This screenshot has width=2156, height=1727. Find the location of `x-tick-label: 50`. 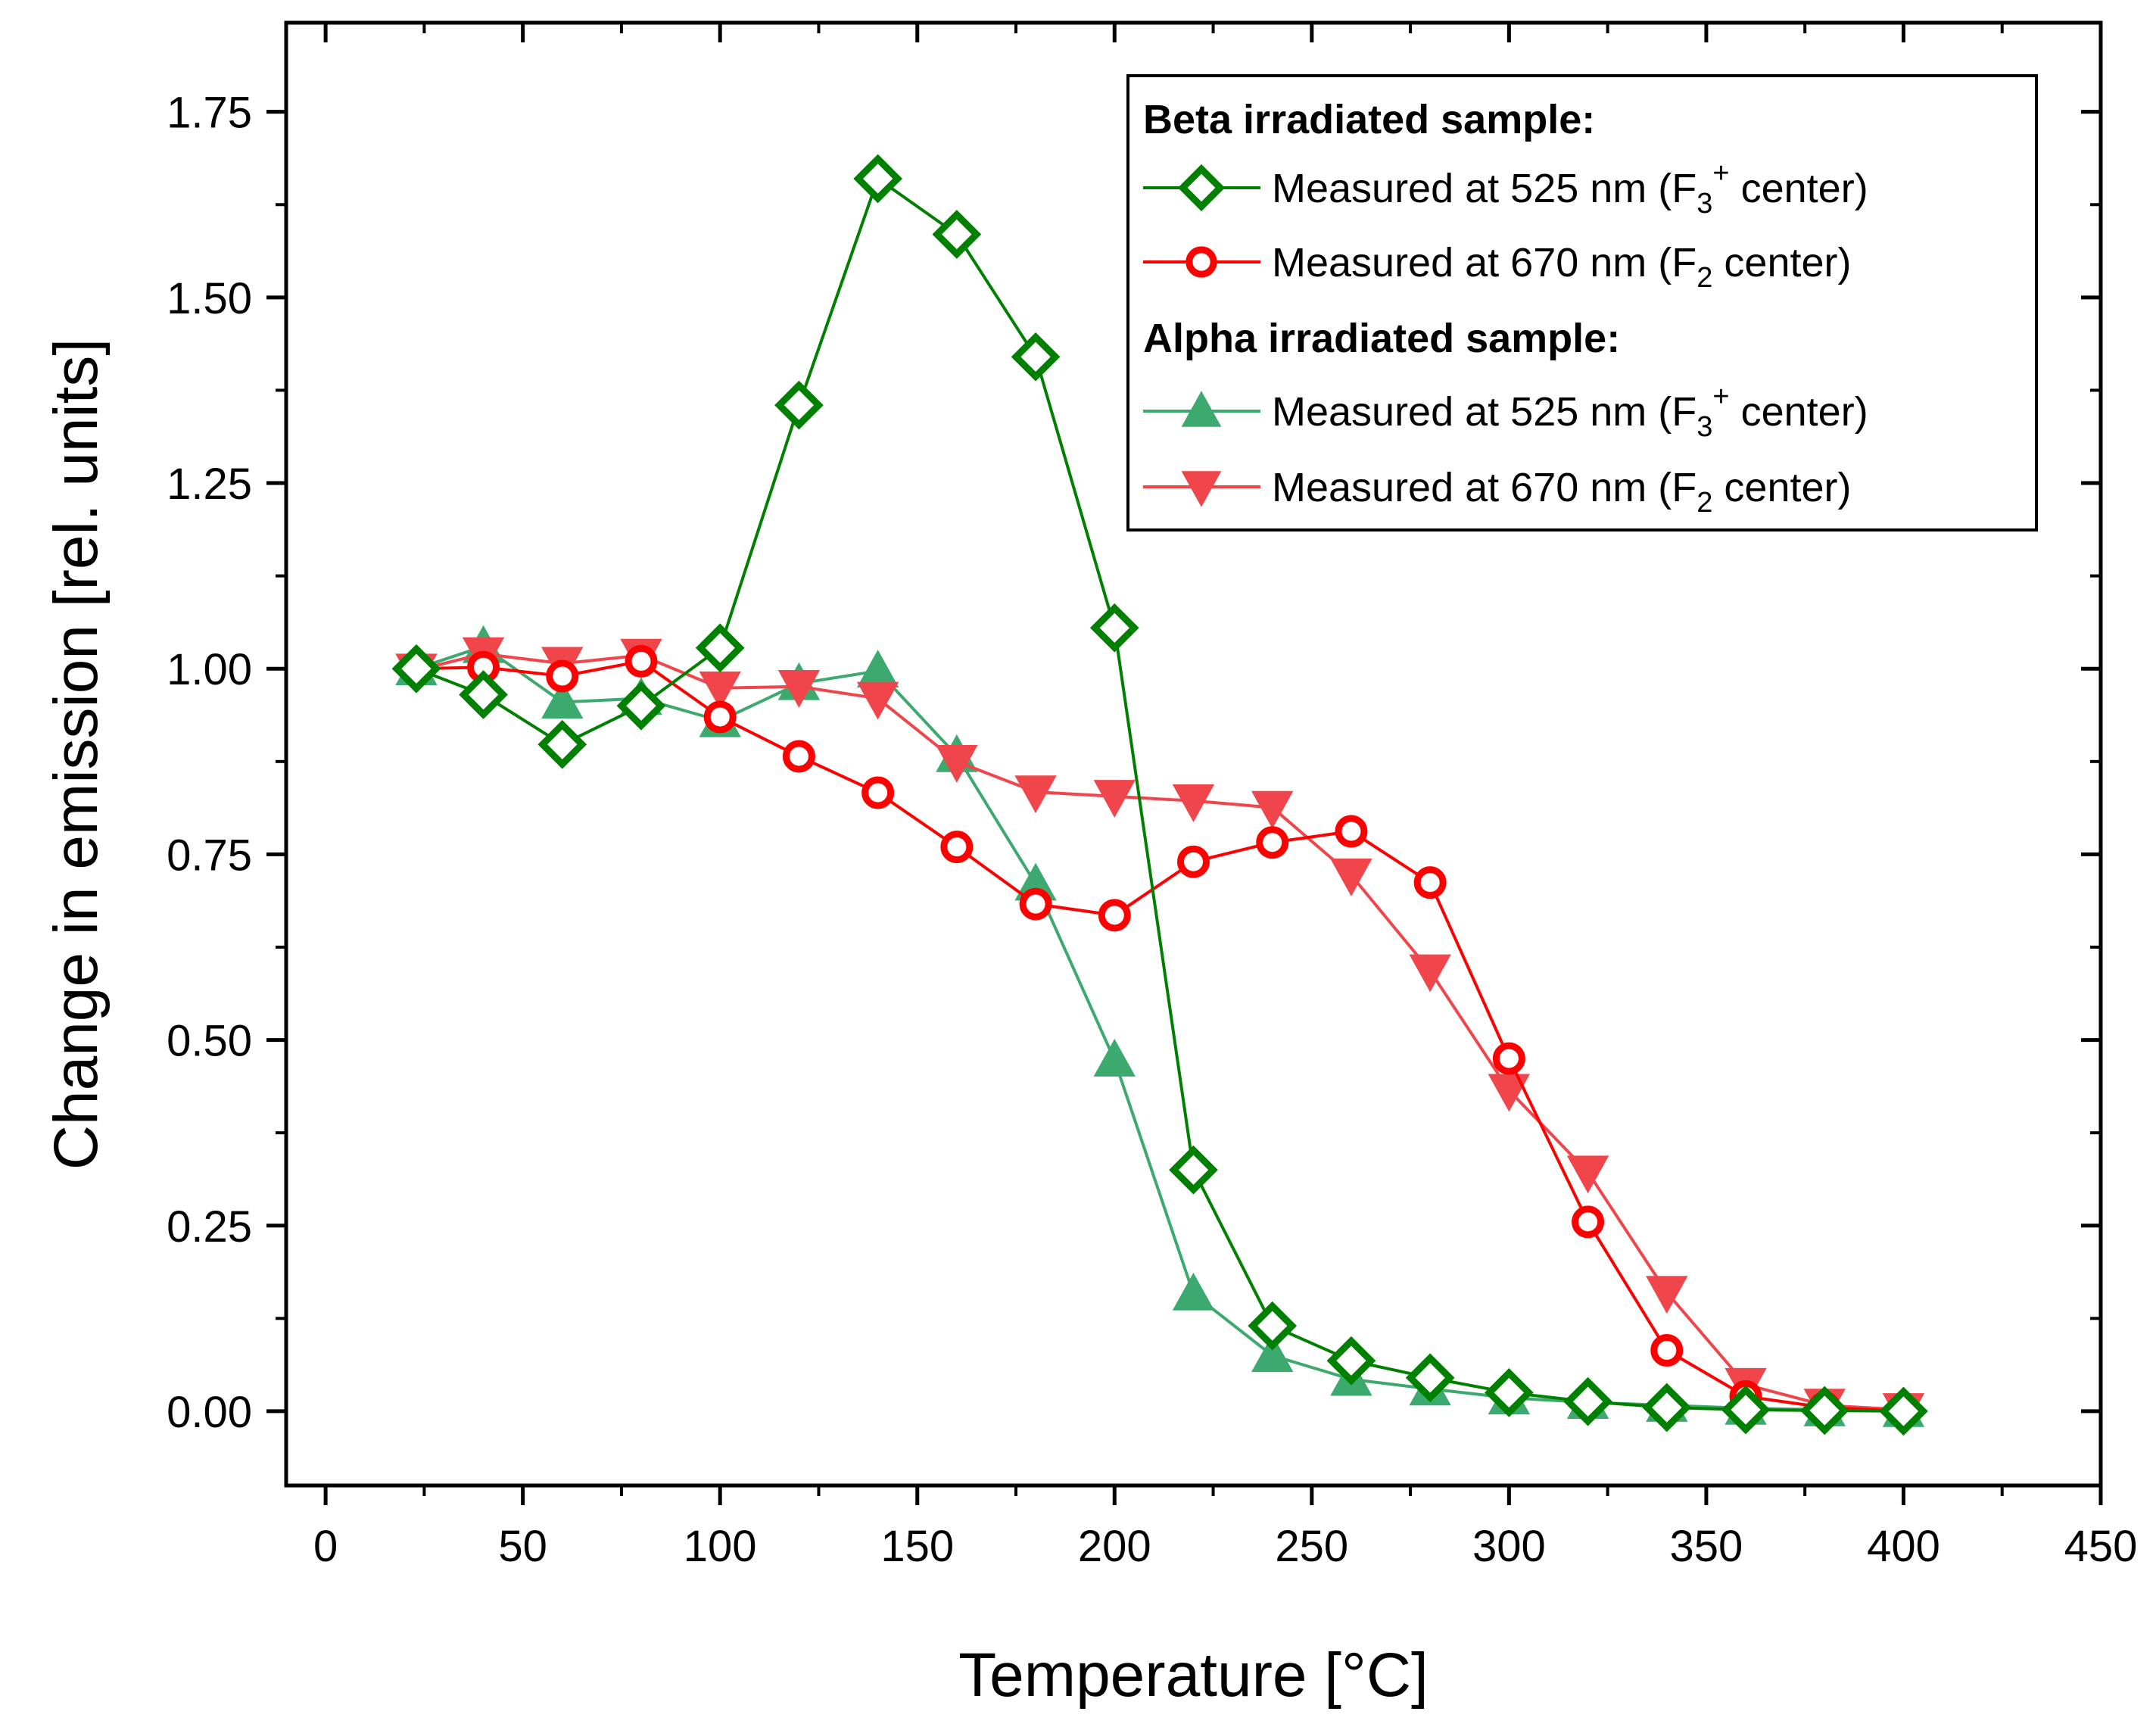

x-tick-label: 50 is located at coordinates (522, 1546).